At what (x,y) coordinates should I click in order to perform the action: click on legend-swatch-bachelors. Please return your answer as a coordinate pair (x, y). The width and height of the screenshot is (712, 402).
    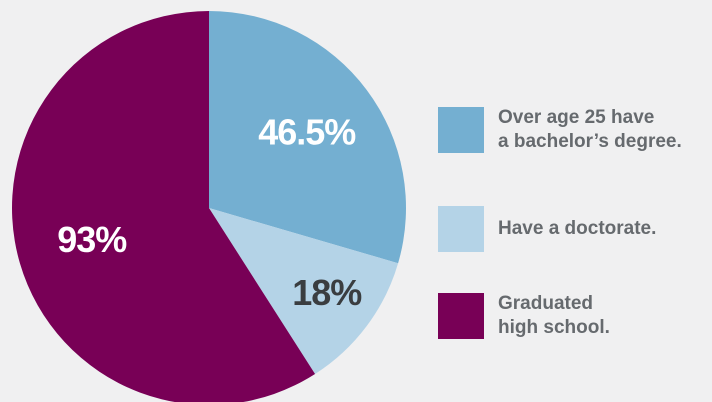
    Looking at the image, I should click on (461, 130).